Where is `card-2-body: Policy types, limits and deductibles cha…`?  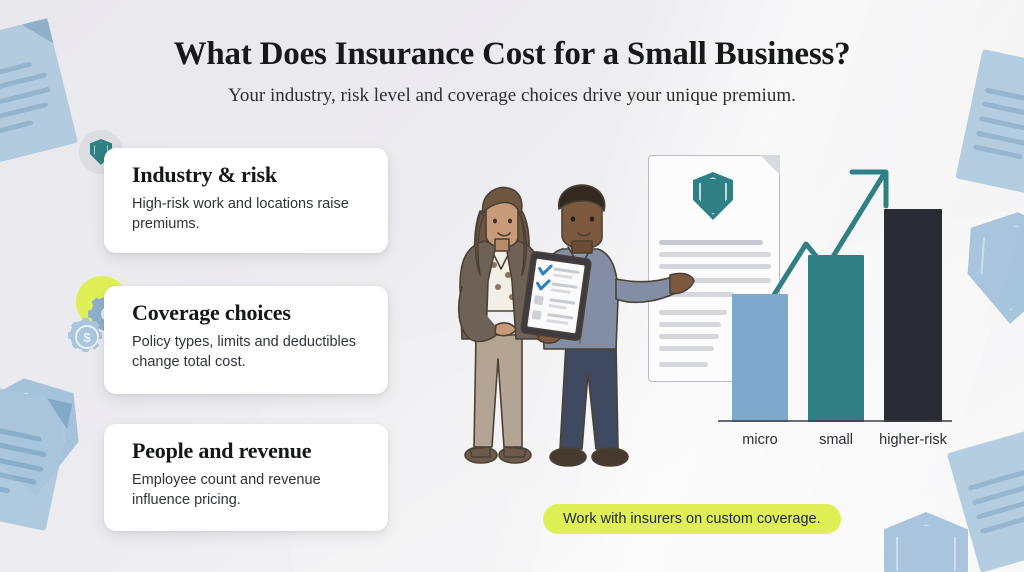
card-2-body: Policy types, limits and deductibles cha… is located at coordinates (244, 352).